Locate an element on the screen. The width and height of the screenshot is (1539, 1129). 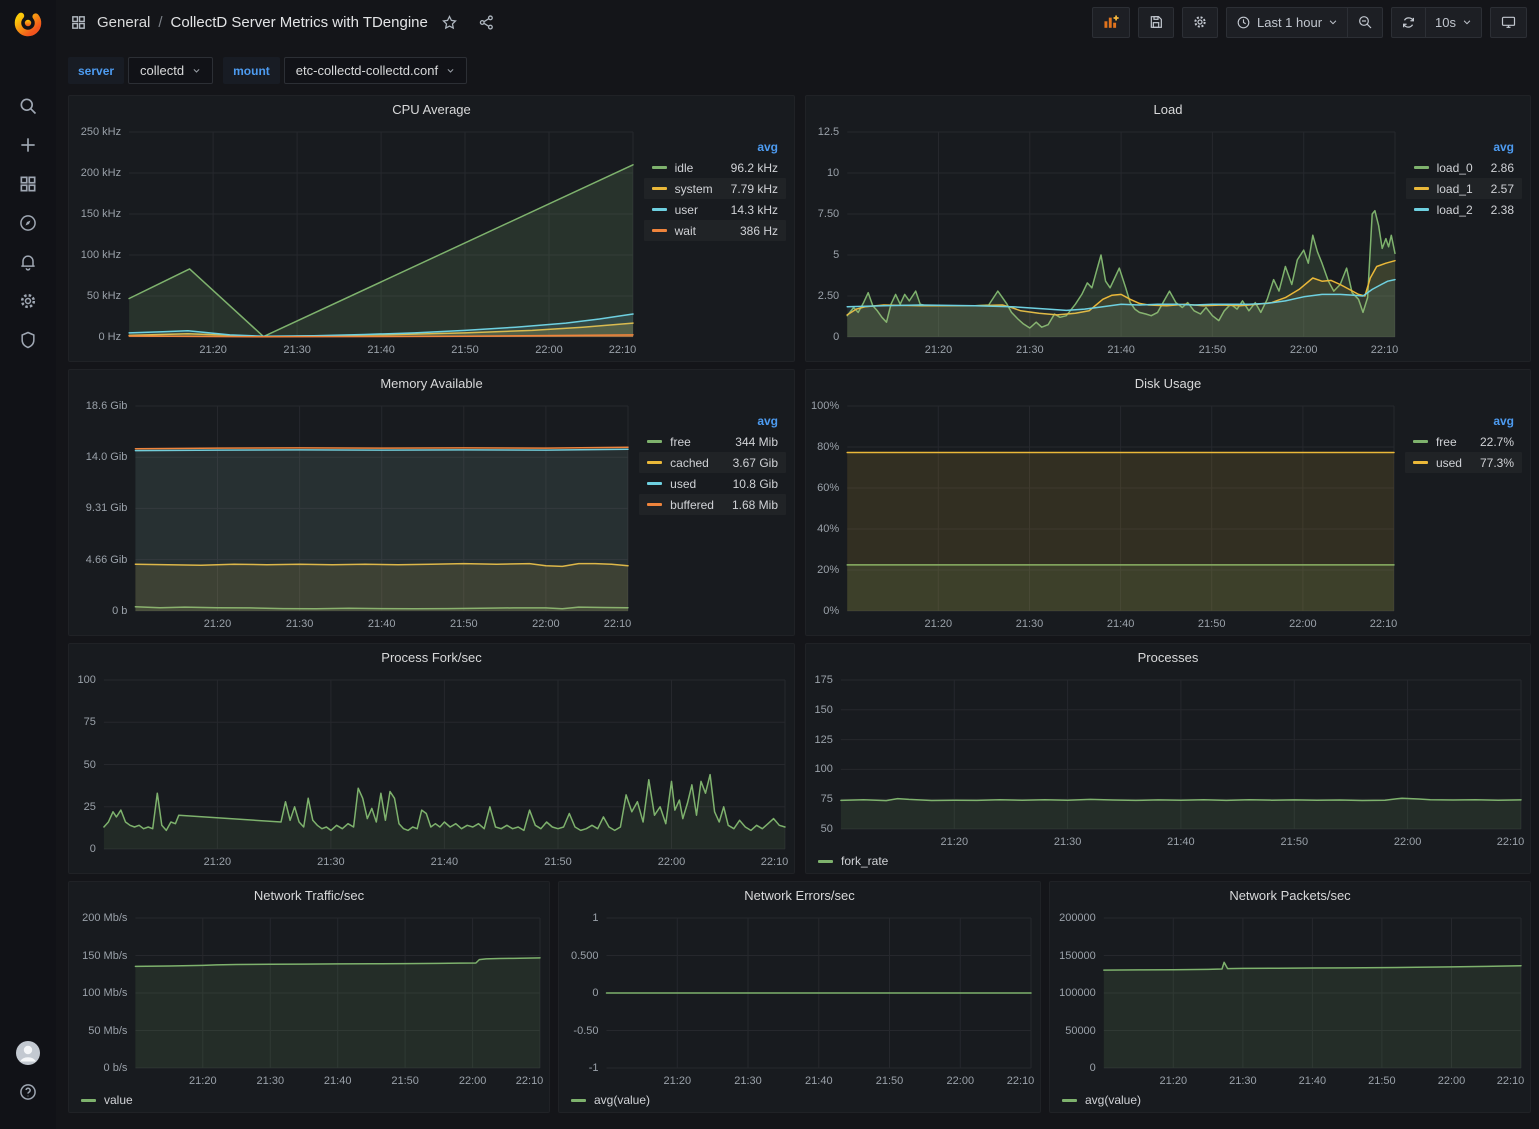
sidebar-item-search is located at coordinates (28, 105).